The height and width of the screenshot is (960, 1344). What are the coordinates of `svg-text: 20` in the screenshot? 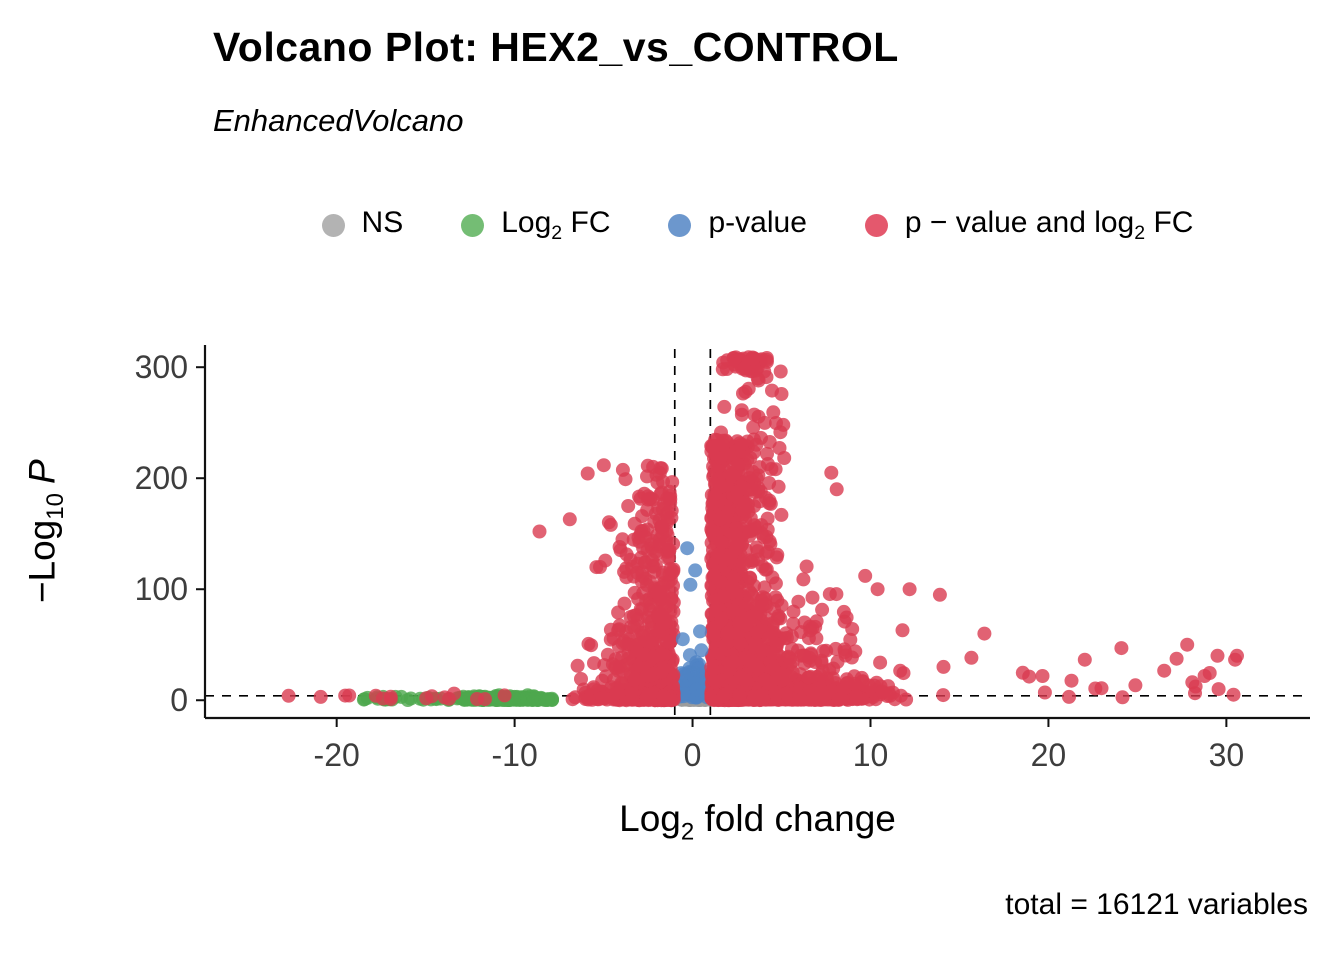 It's located at (1049, 755).